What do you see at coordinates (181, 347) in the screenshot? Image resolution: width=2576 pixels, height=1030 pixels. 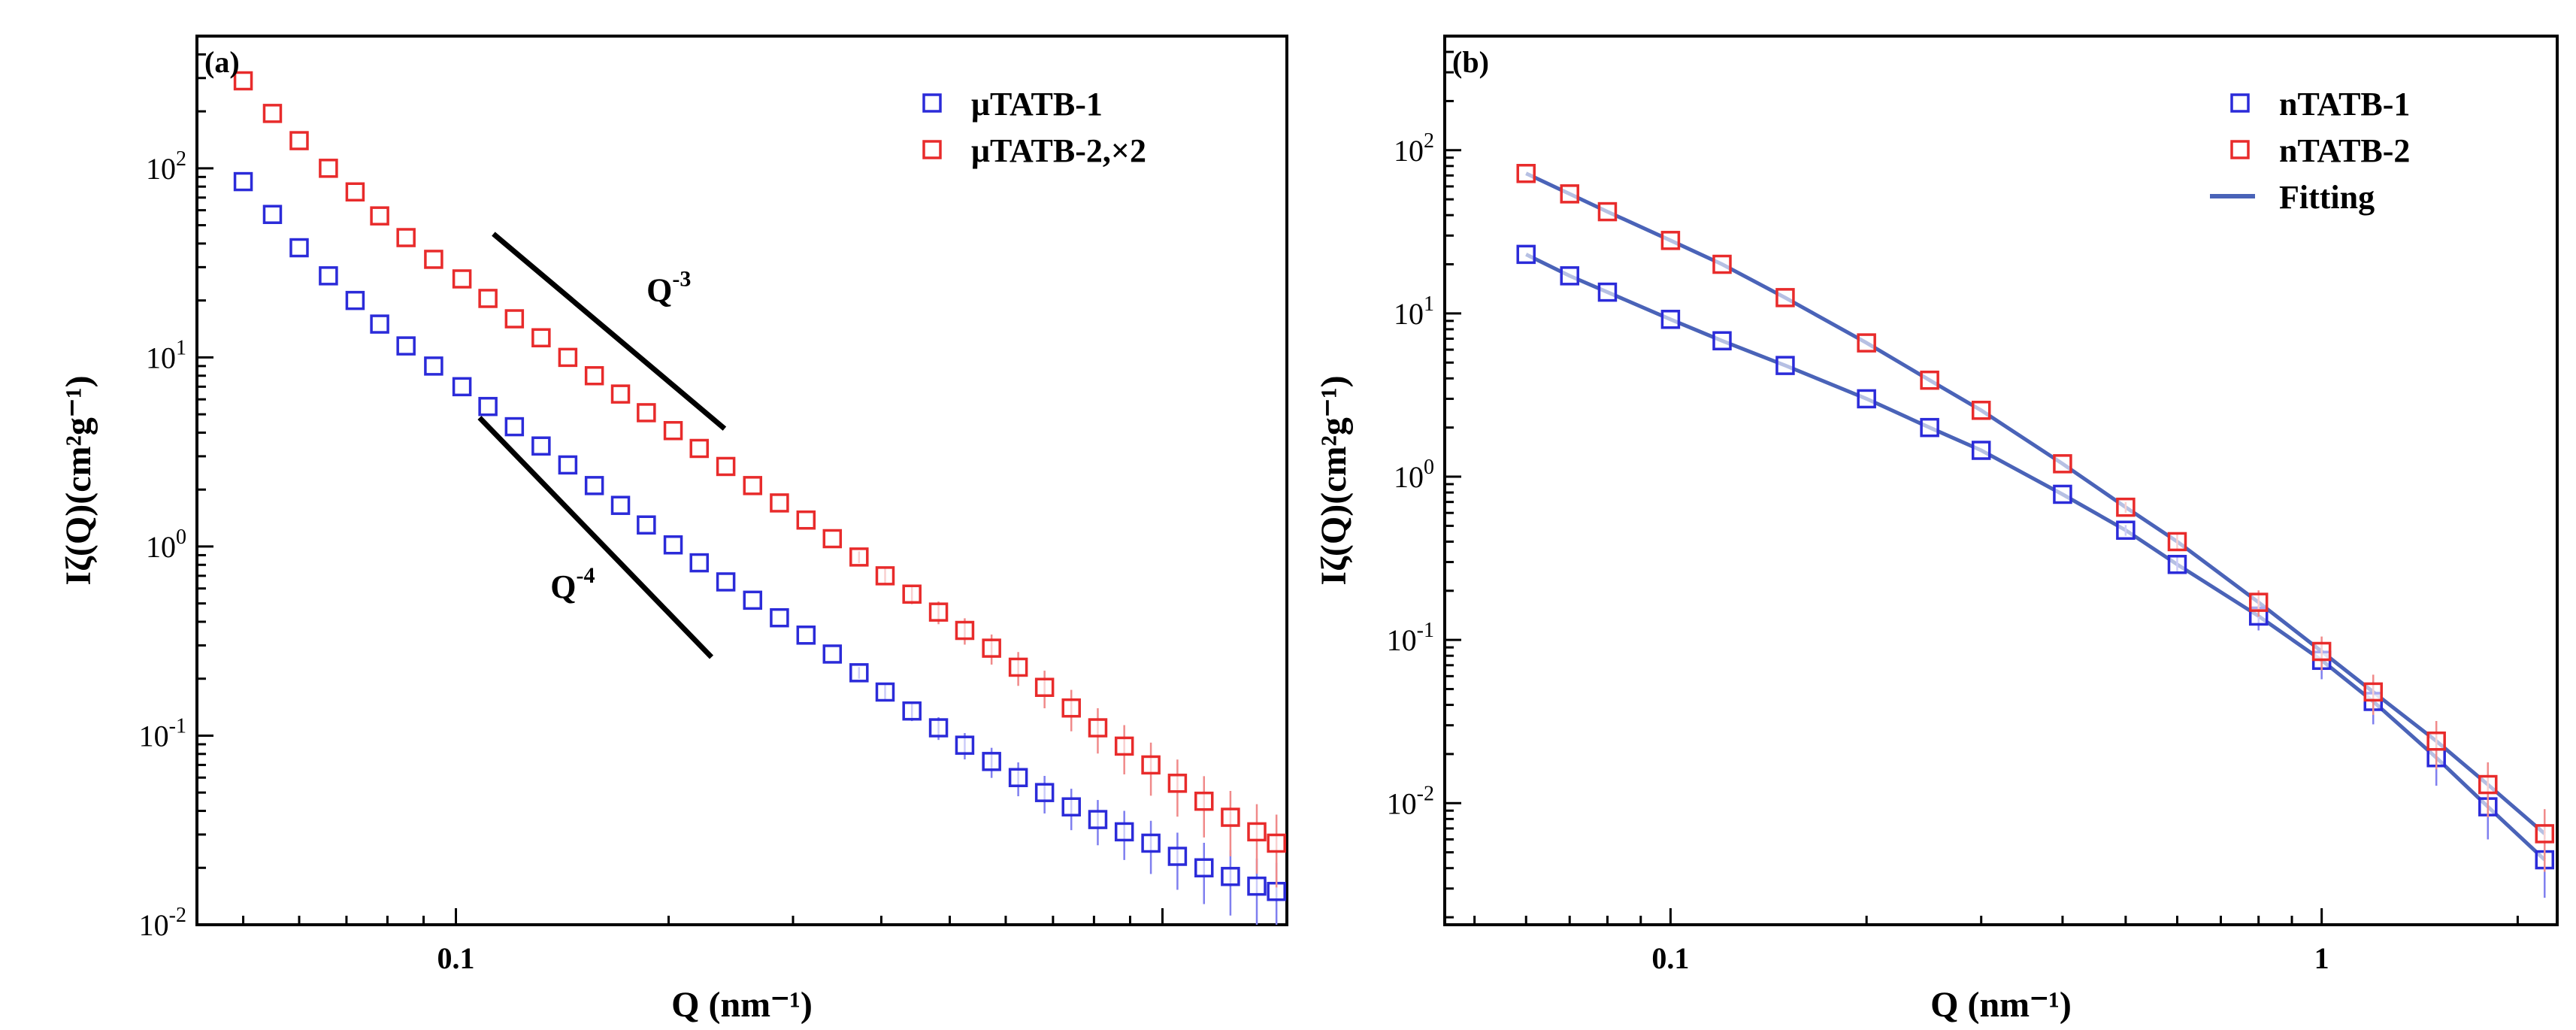 I see `y-tick-exp: 1` at bounding box center [181, 347].